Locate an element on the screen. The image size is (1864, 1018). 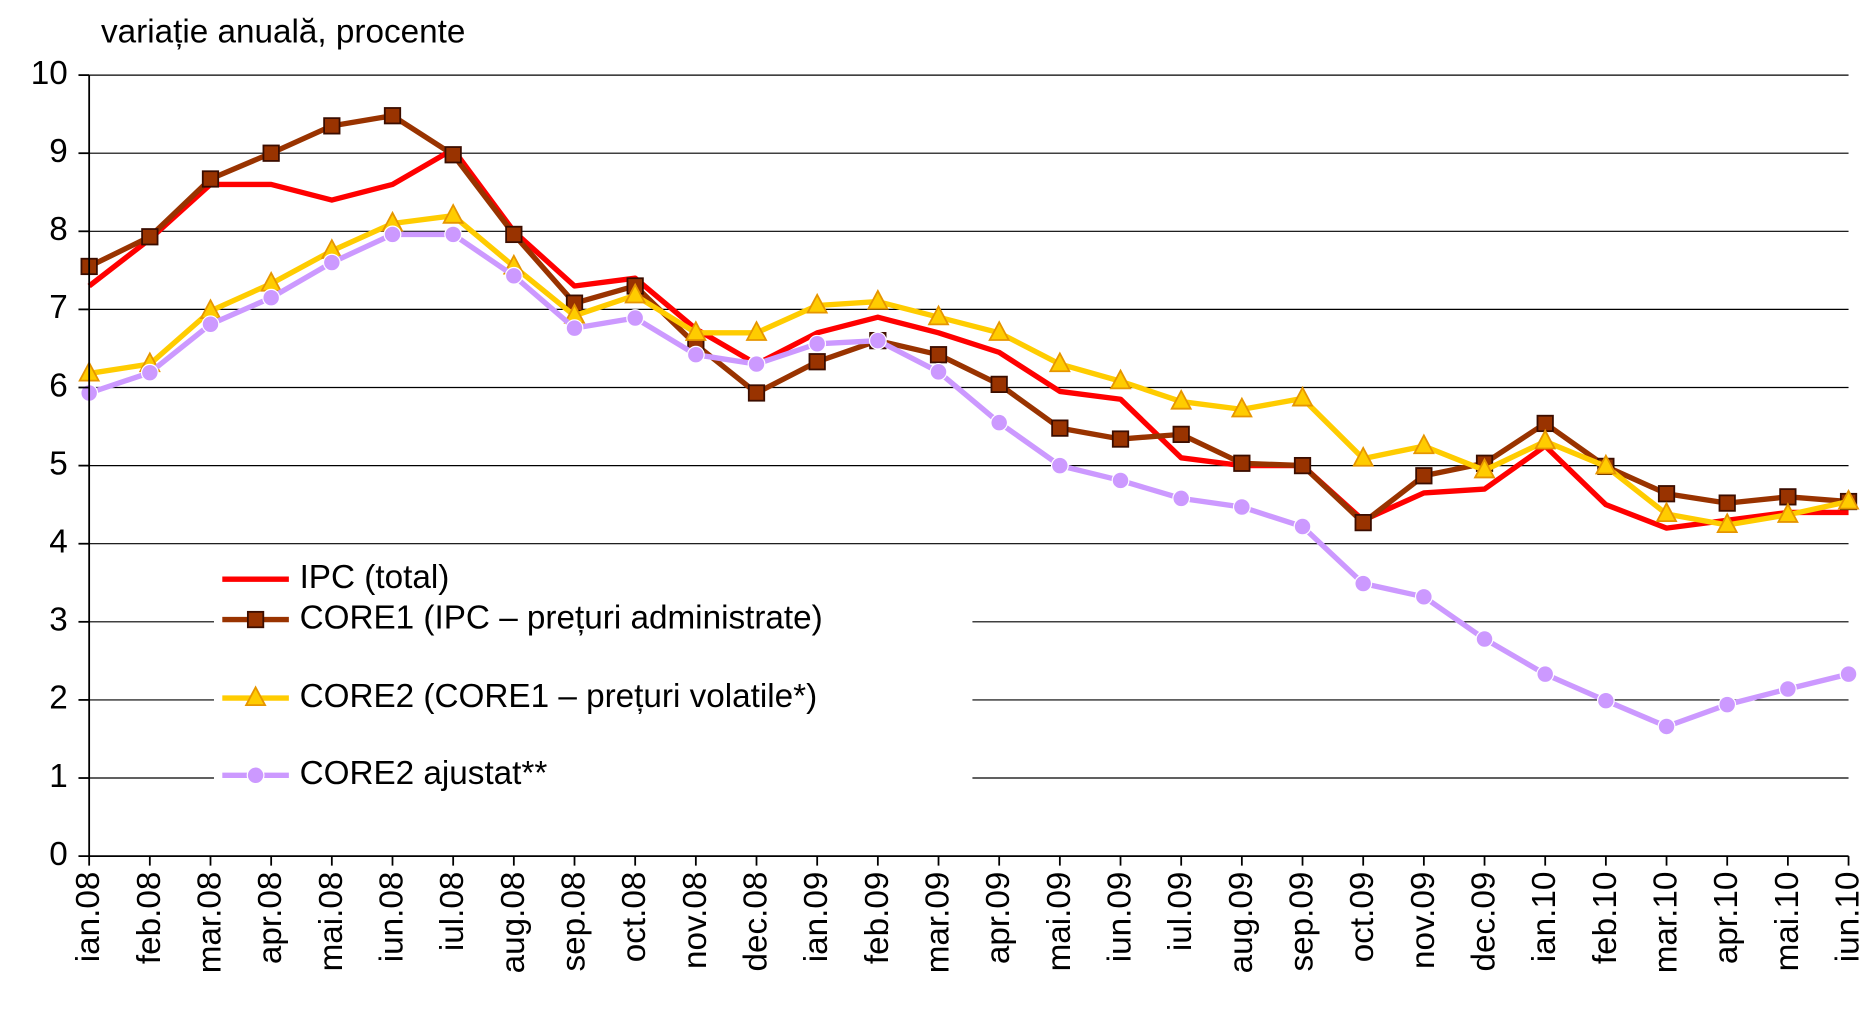
legend-label: CORE2 ajustat** is located at coordinates (424, 773).